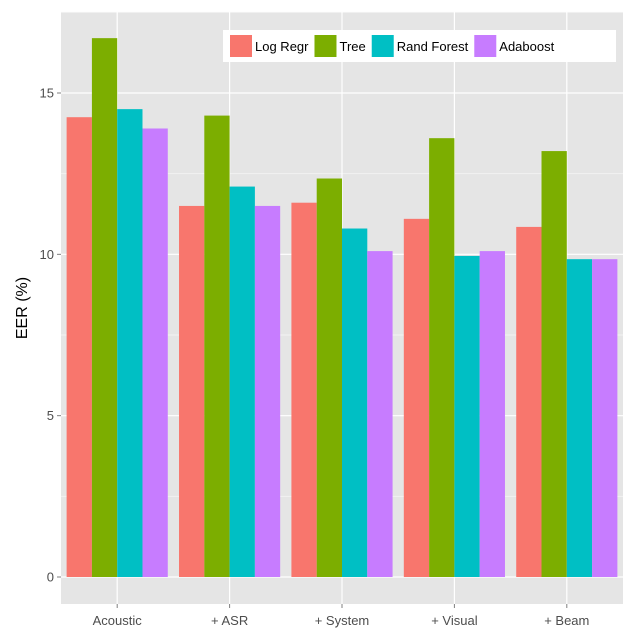 The width and height of the screenshot is (627, 631). What do you see at coordinates (118, 620) in the screenshot?
I see `x-tick-label: Acoustic` at bounding box center [118, 620].